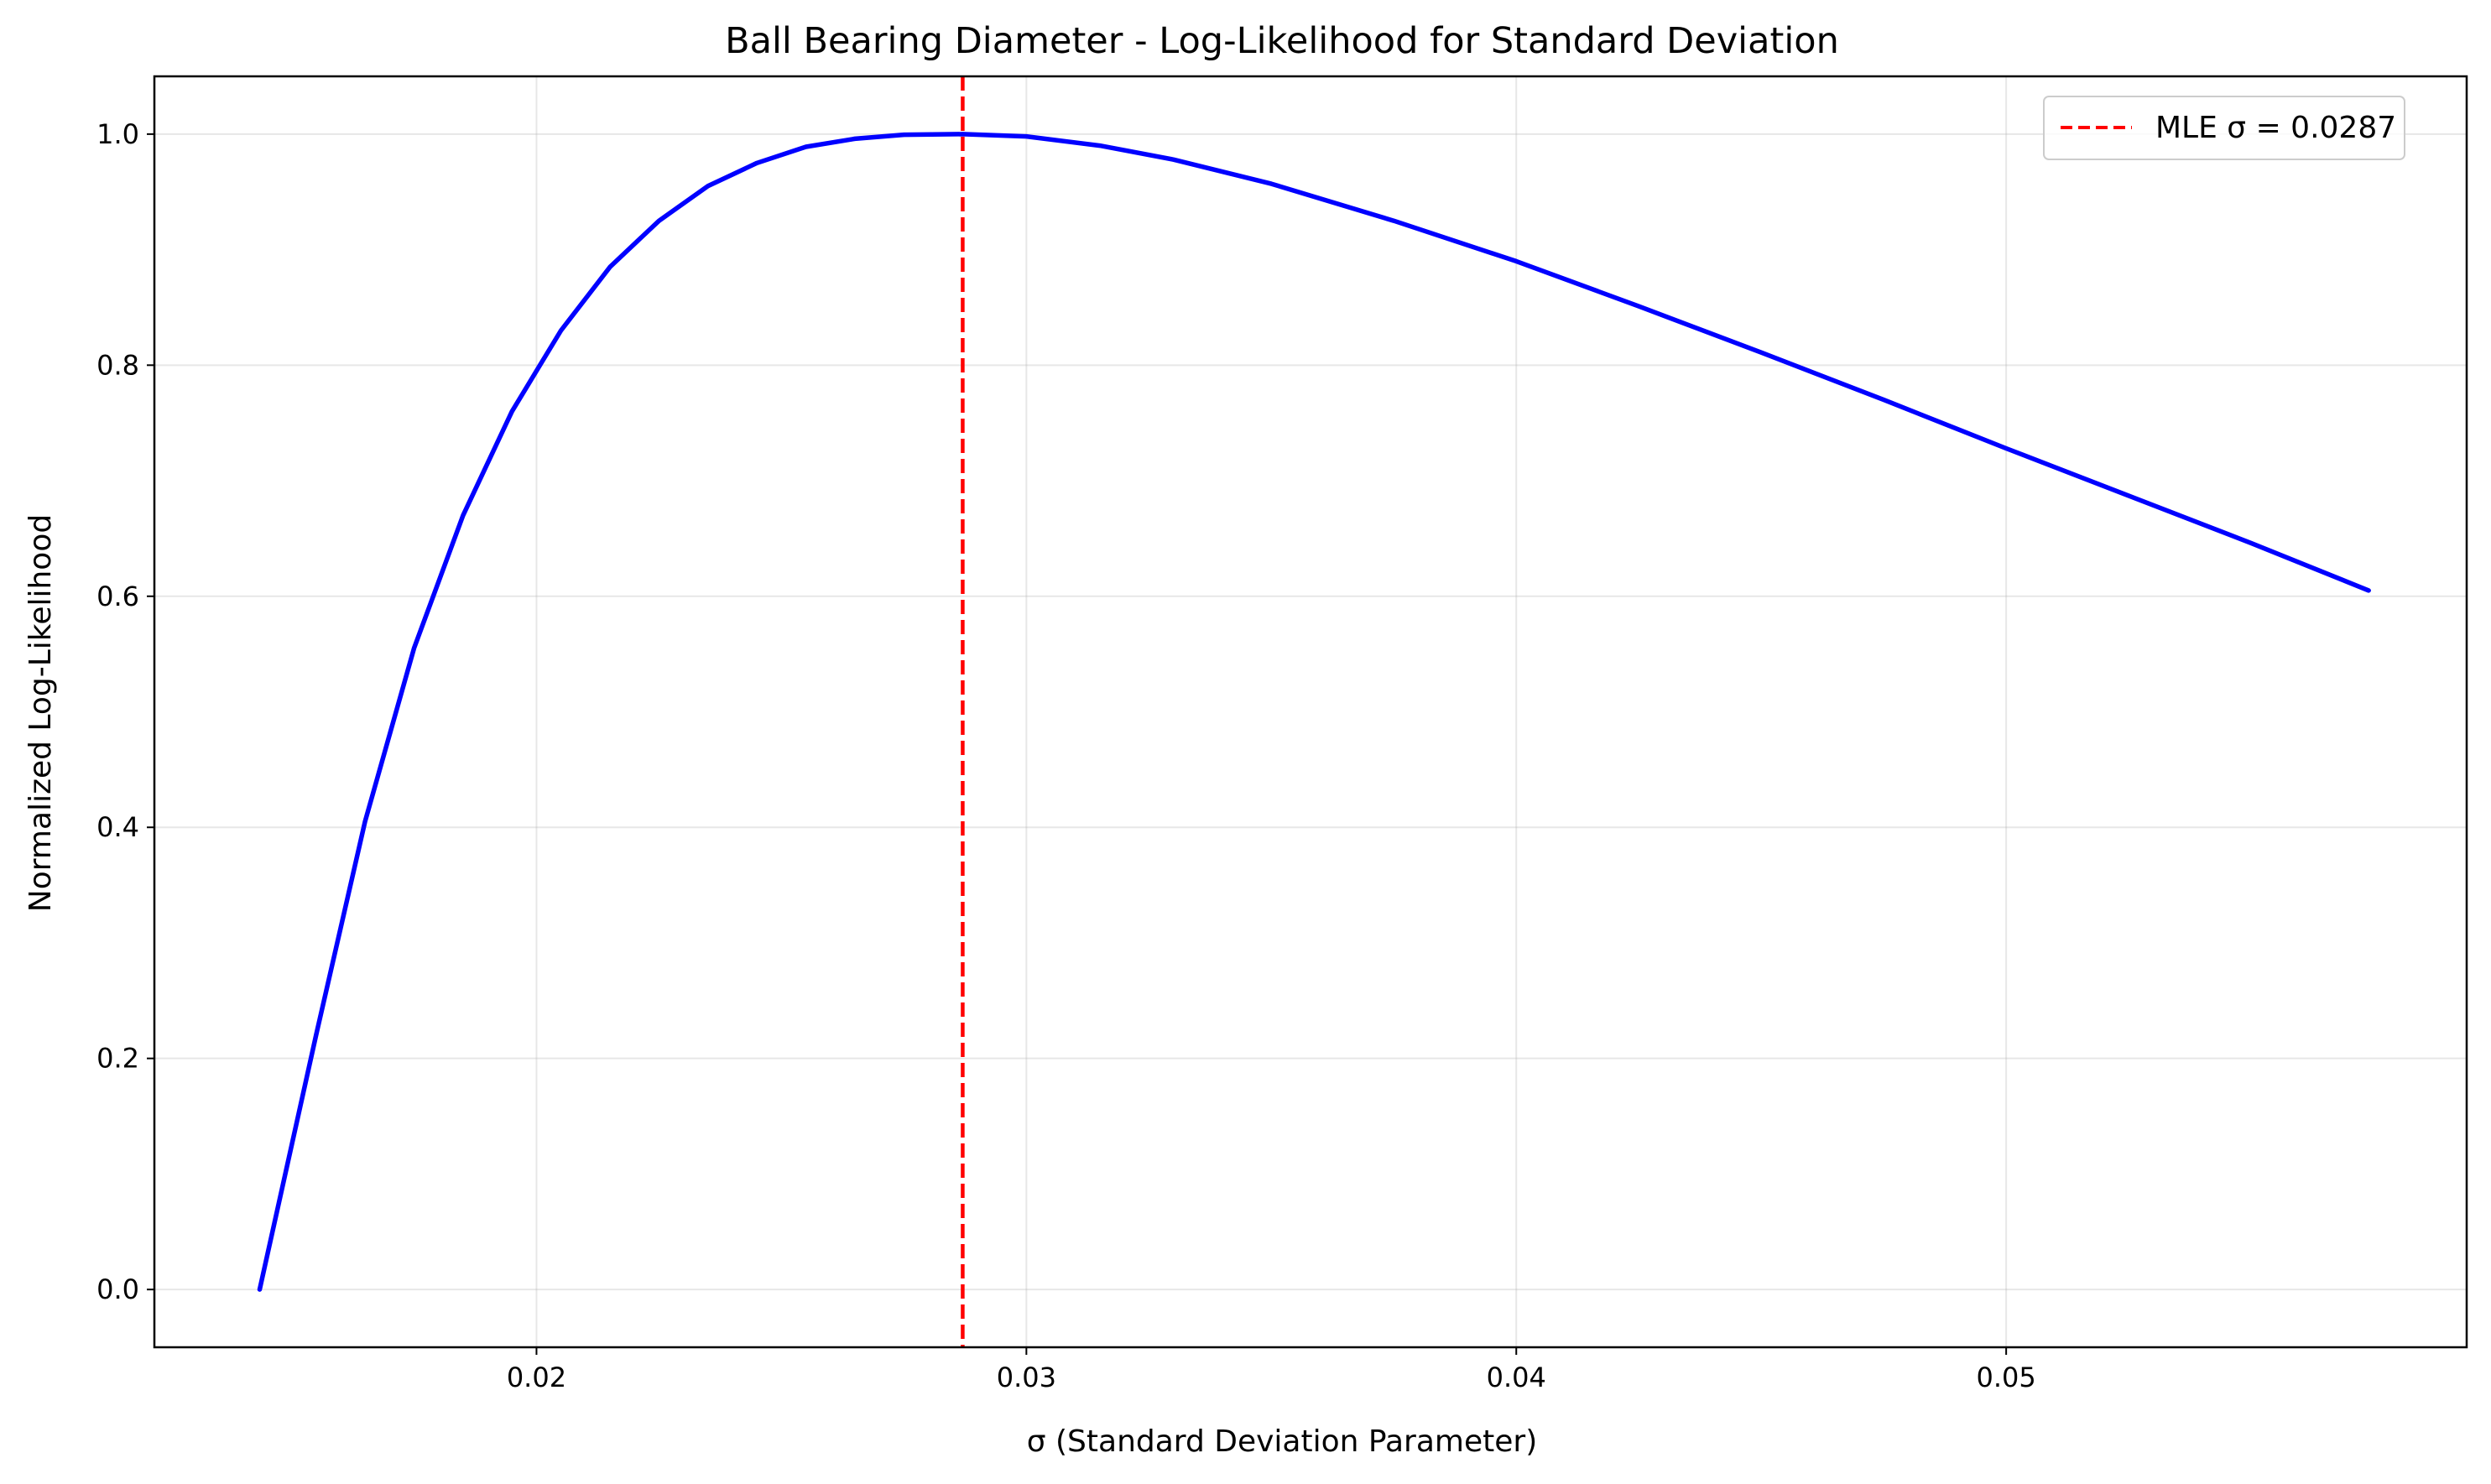 Image resolution: width=2491 pixels, height=1484 pixels. What do you see at coordinates (117, 1289) in the screenshot?
I see `y-tick-label: 0.0` at bounding box center [117, 1289].